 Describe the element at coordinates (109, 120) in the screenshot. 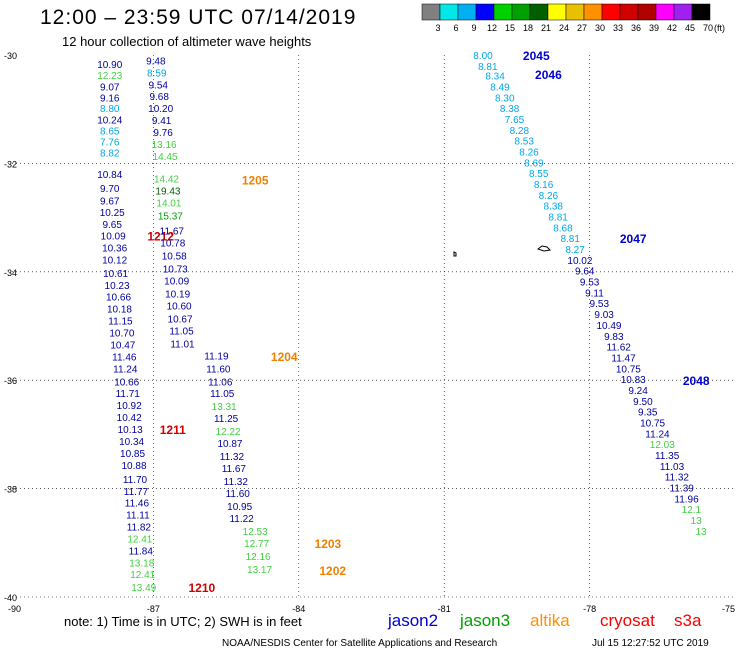

I see `wave-height-label: 10.24` at that location.